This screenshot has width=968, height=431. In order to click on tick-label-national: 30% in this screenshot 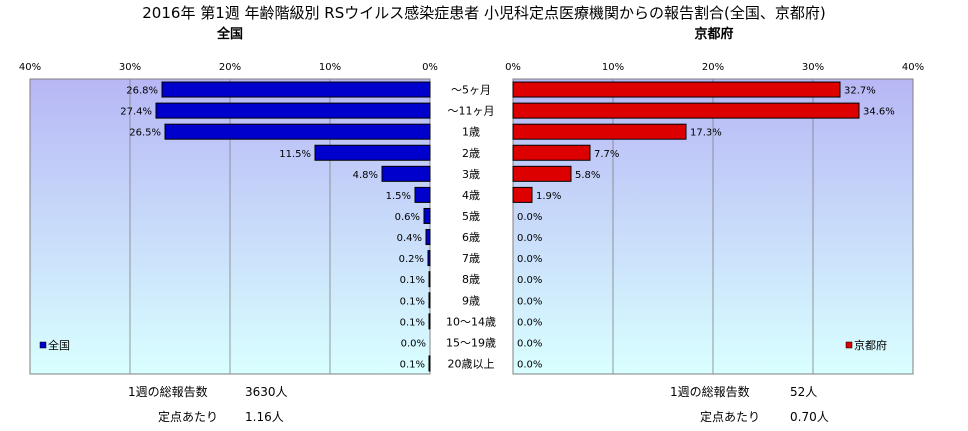, I will do `click(130, 67)`.